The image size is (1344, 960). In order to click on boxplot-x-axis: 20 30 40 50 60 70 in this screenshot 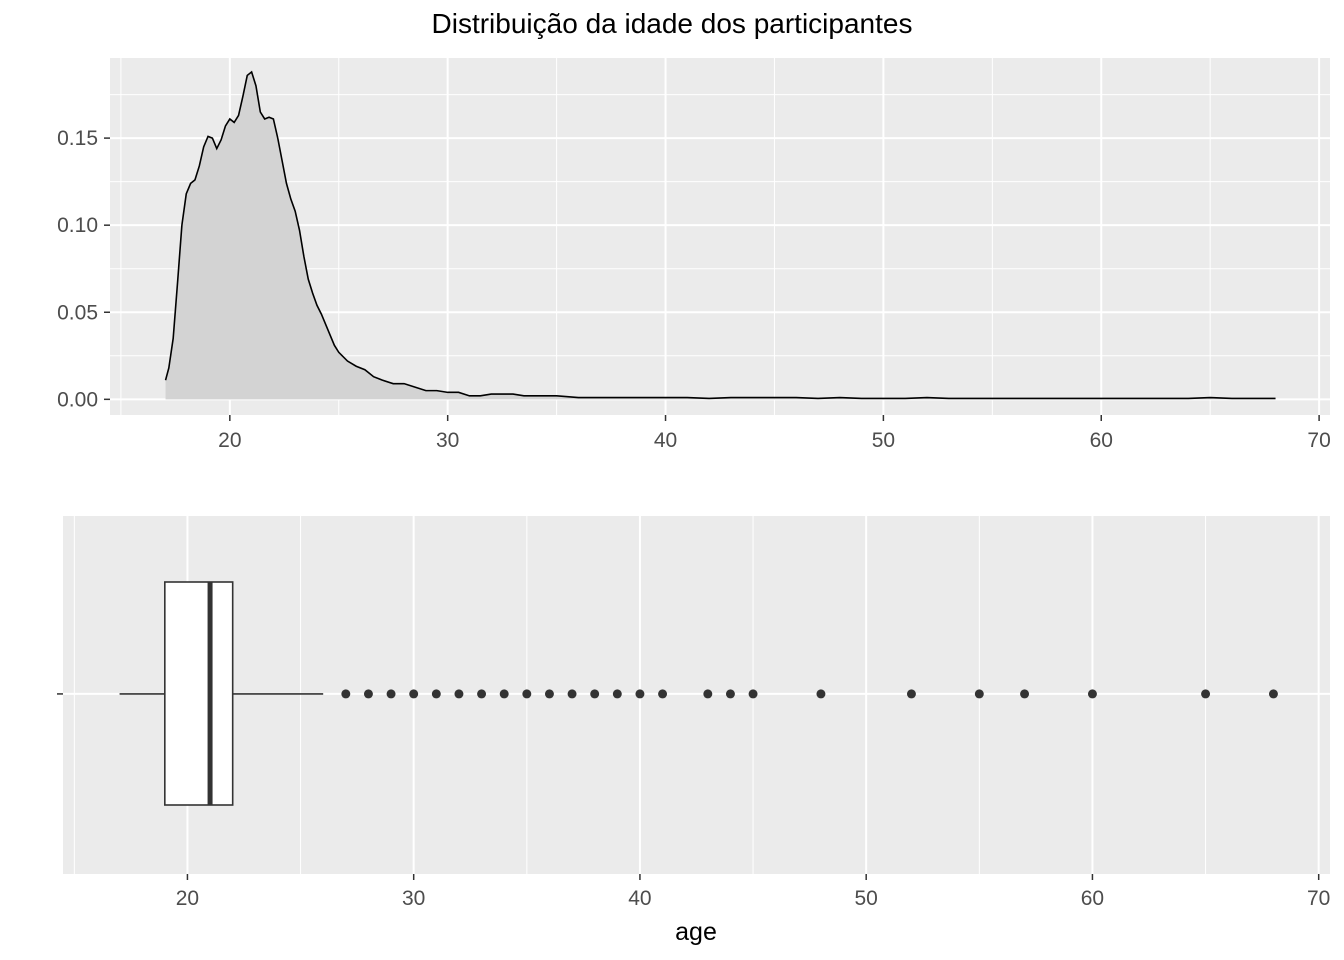, I will do `click(753, 892)`.